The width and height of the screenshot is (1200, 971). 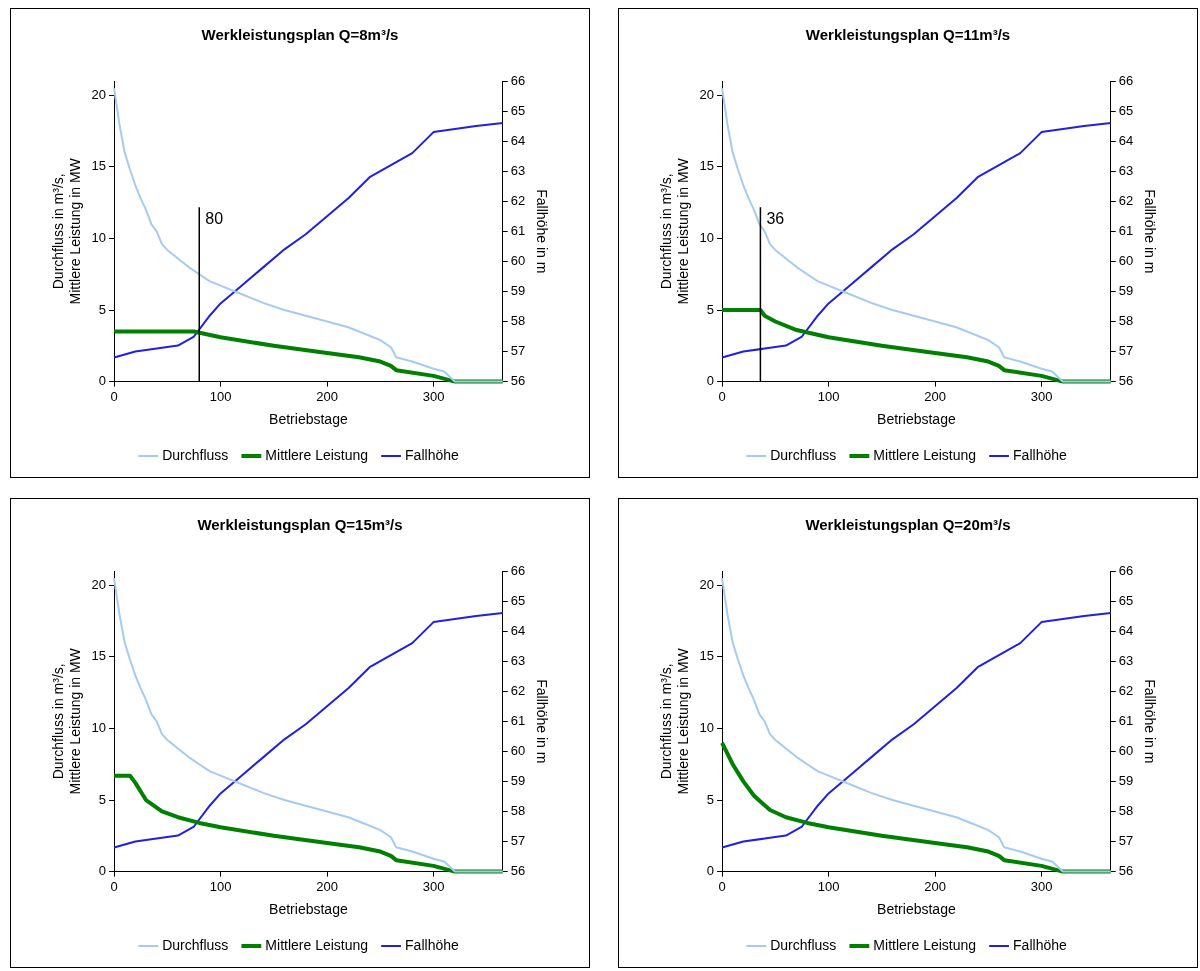 What do you see at coordinates (300, 35) in the screenshot?
I see `chart-title: Werkleistungsplan Q=8m³/s` at bounding box center [300, 35].